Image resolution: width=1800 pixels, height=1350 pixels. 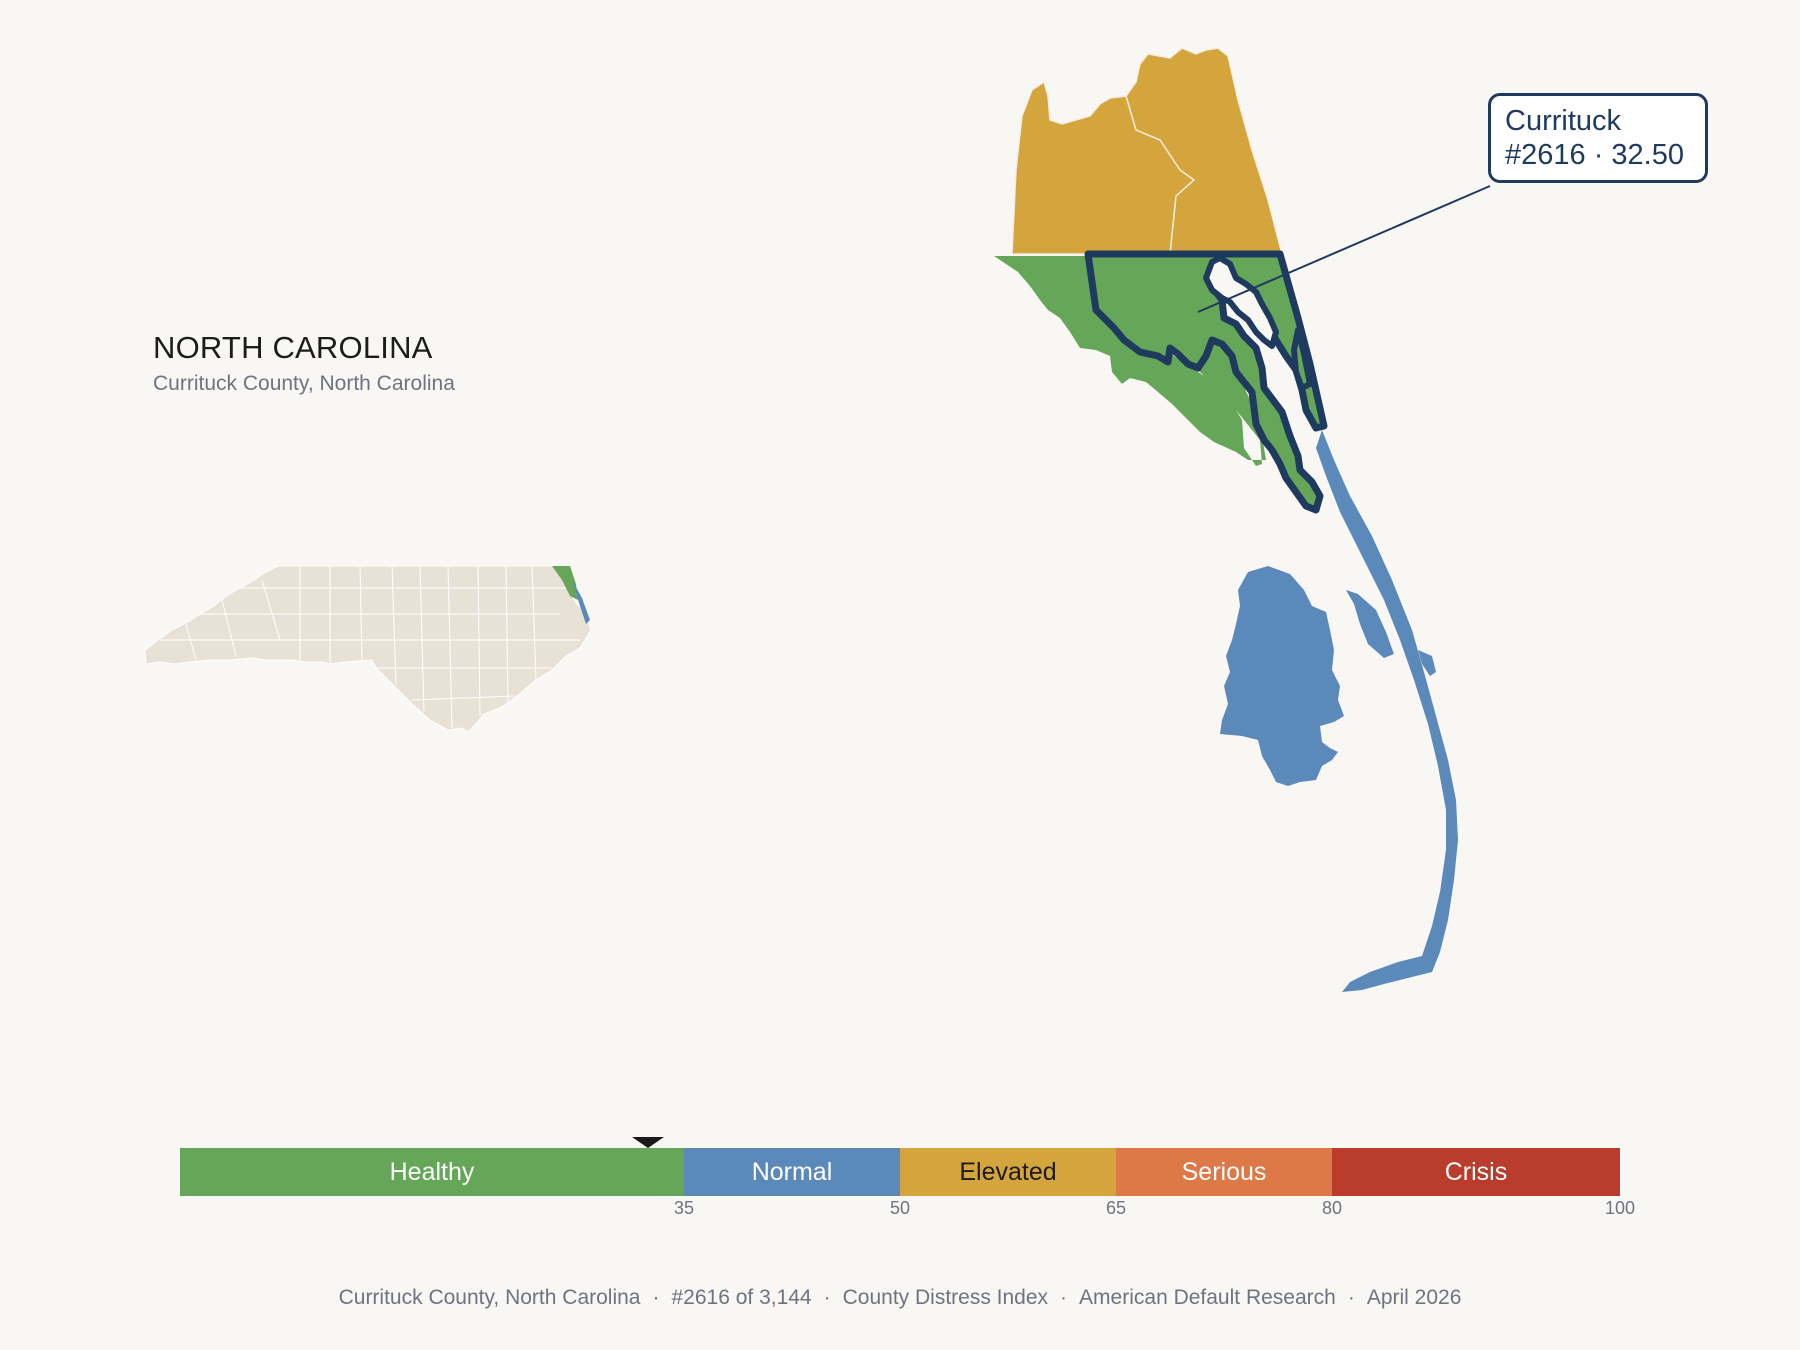 I want to click on neighbor-boundary, so click(x=1160, y=175).